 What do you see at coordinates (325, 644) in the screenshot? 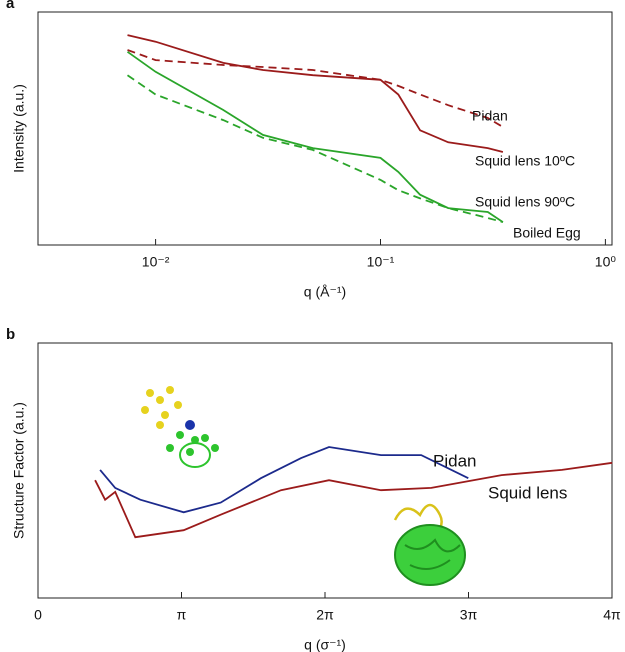
I see `x-axis-label: q (σ⁻¹)` at bounding box center [325, 644].